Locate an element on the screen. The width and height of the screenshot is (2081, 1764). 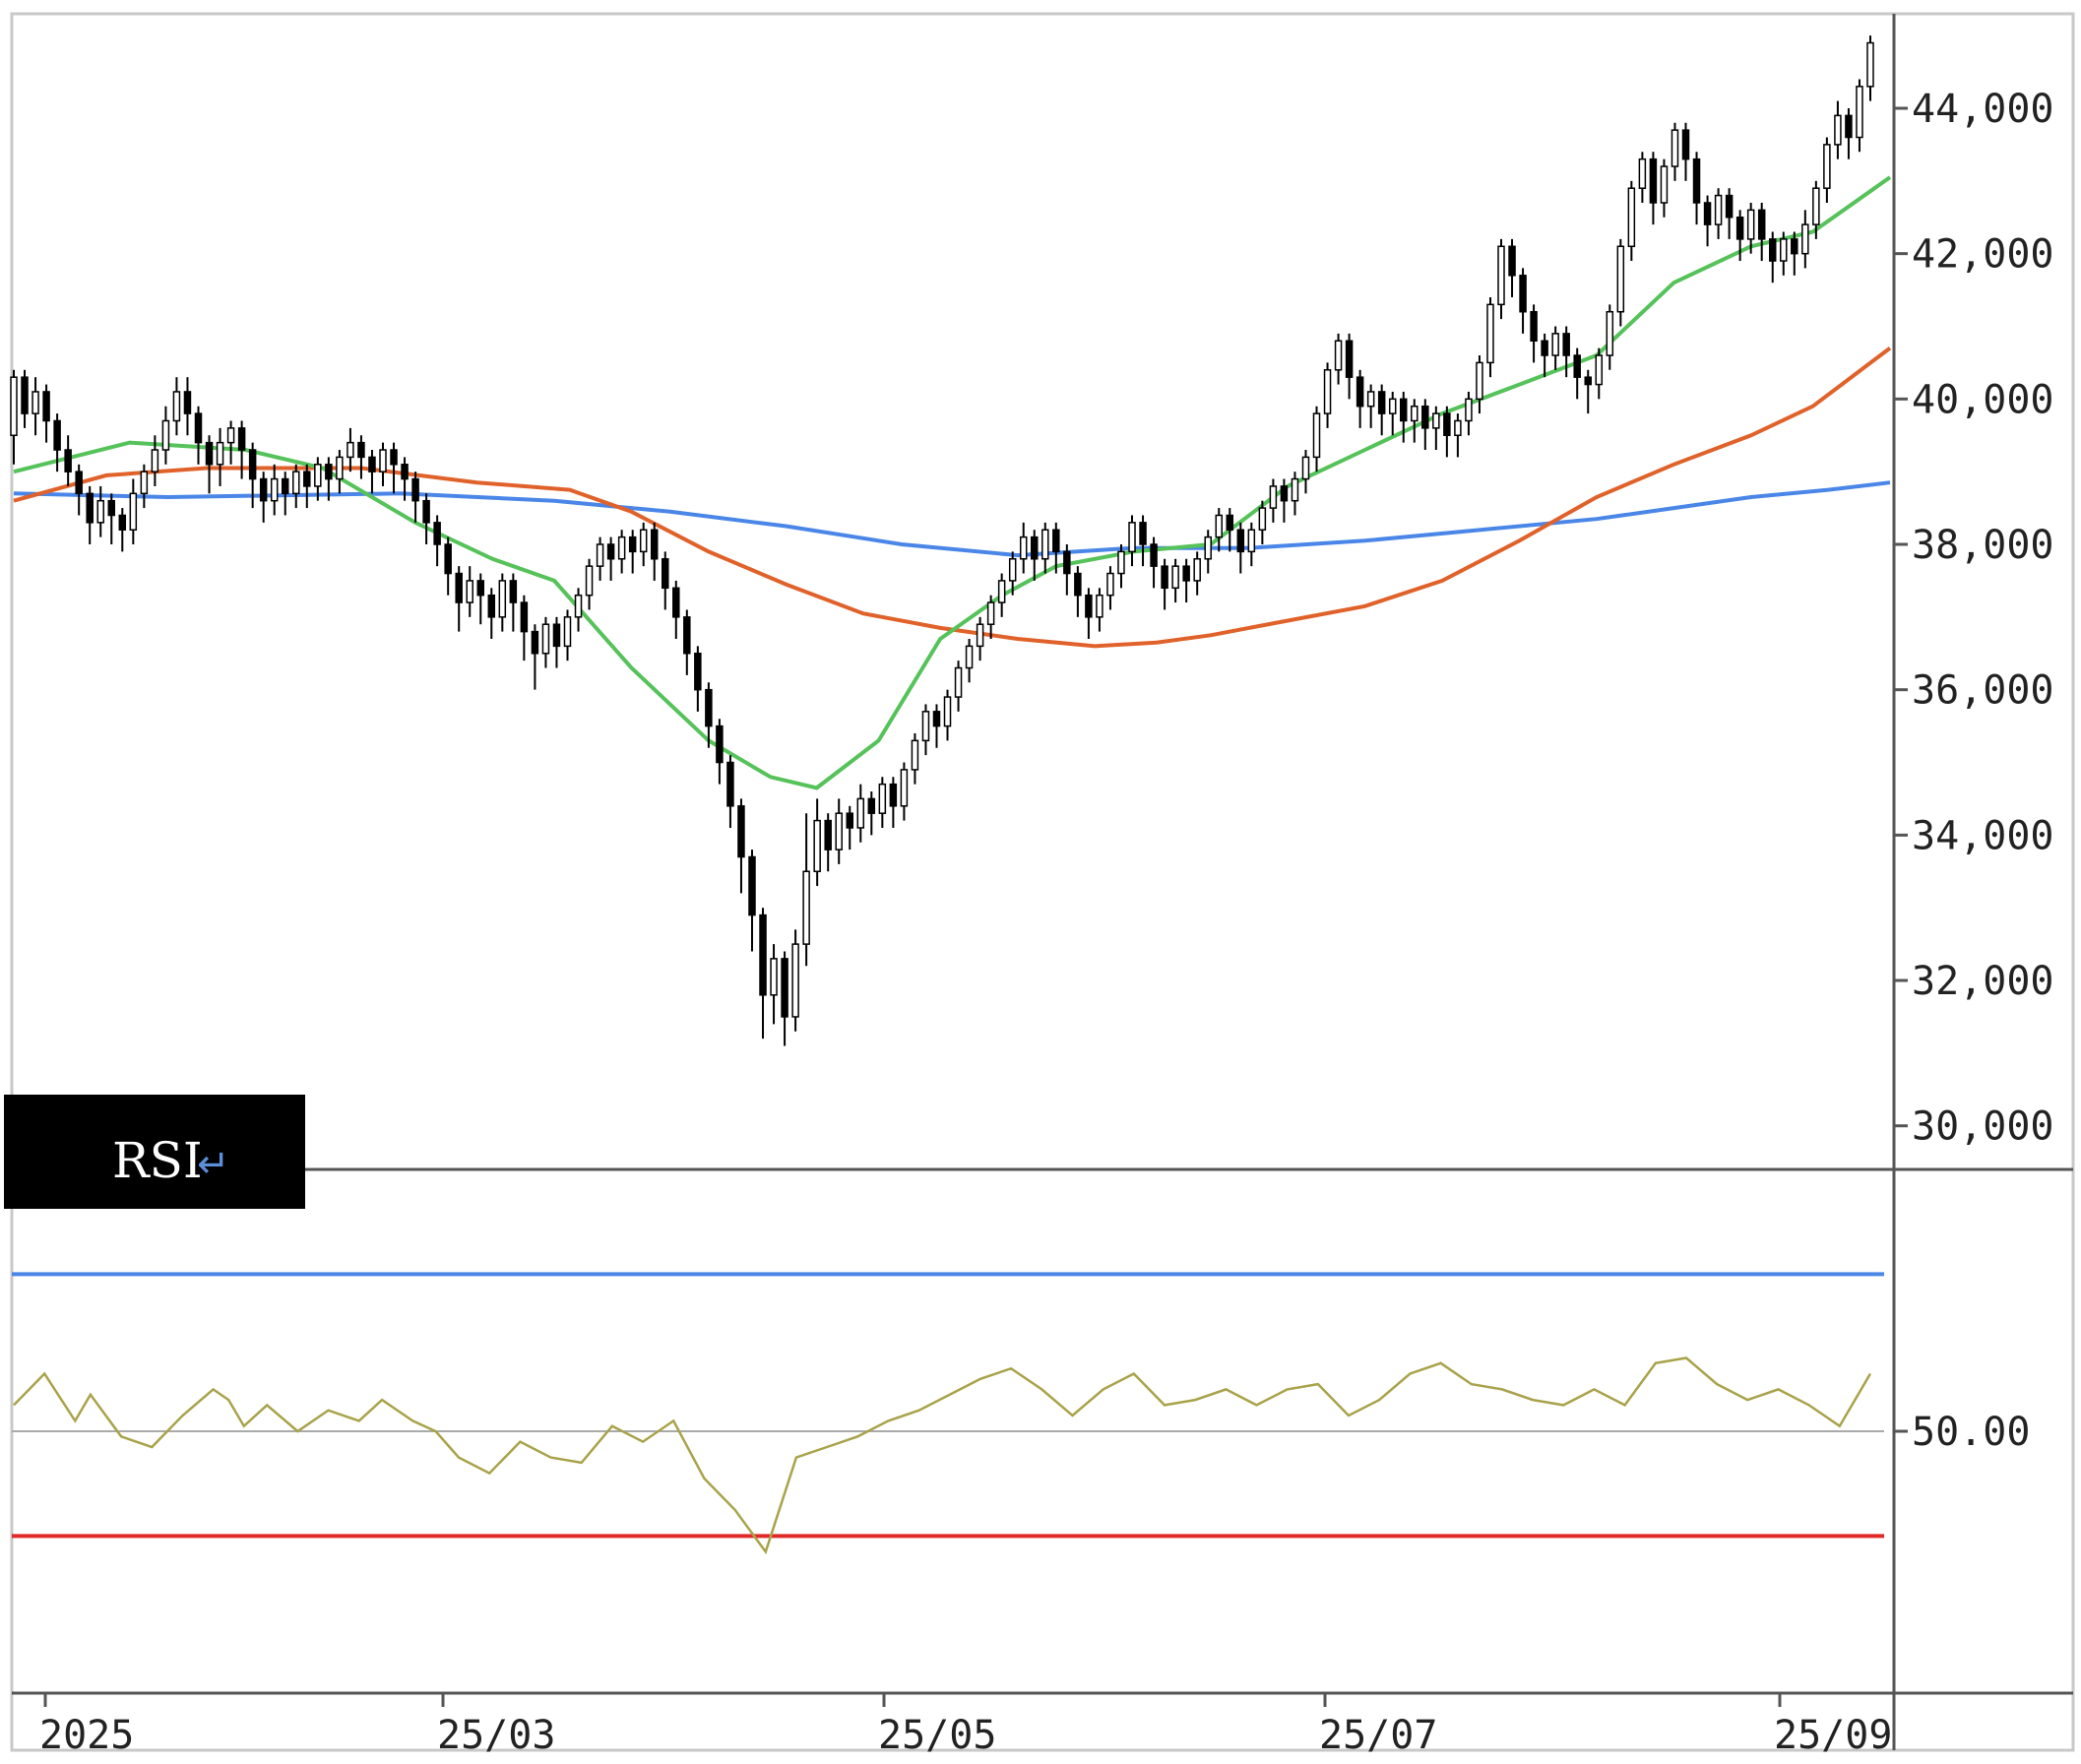
return-arrow-icon: ↵ is located at coordinates (213, 1164).